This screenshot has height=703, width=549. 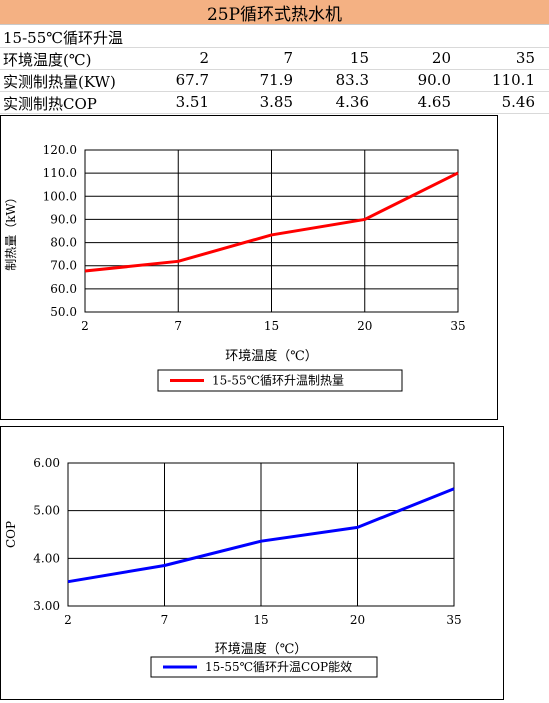 I want to click on condition-label: 15-55℃循环升温, so click(x=63, y=38).